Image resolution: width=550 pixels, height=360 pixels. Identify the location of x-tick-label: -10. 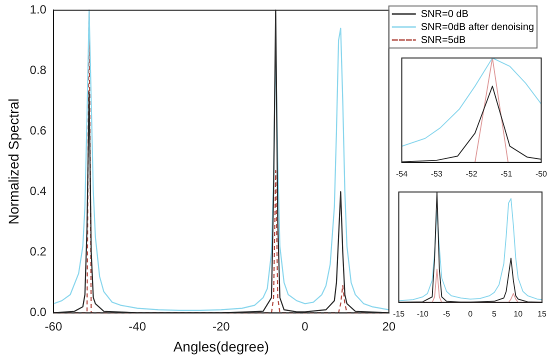
(422, 313).